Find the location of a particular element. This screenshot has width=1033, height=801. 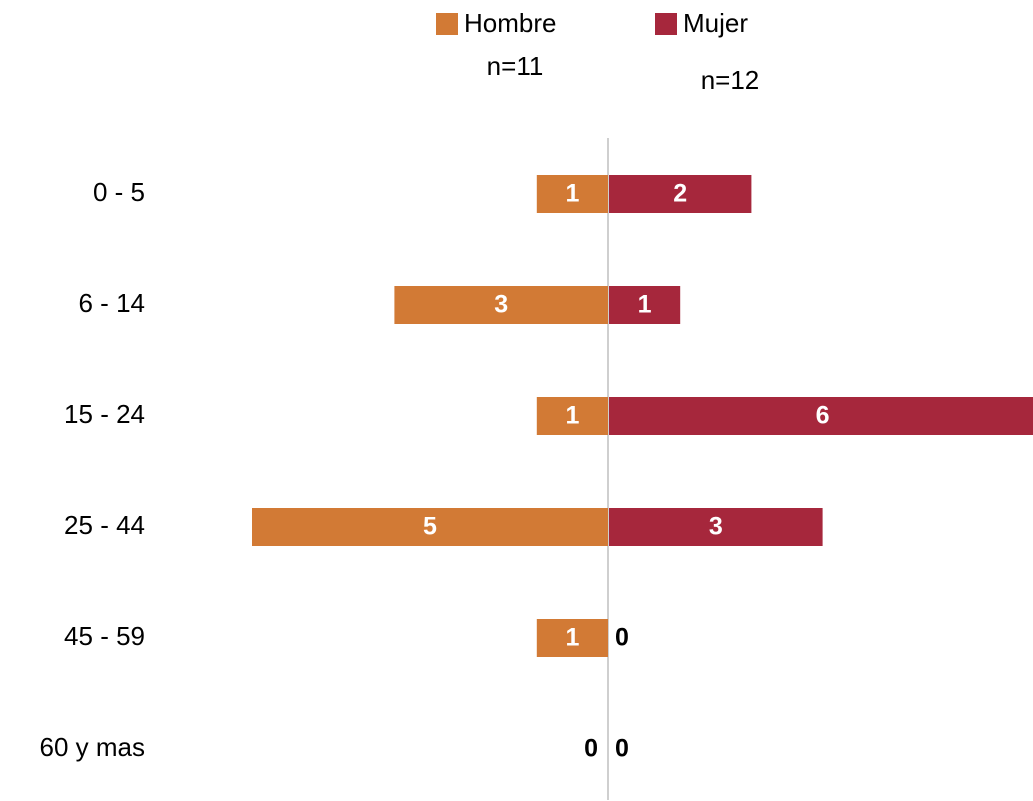

value-label: 5 is located at coordinates (430, 527).